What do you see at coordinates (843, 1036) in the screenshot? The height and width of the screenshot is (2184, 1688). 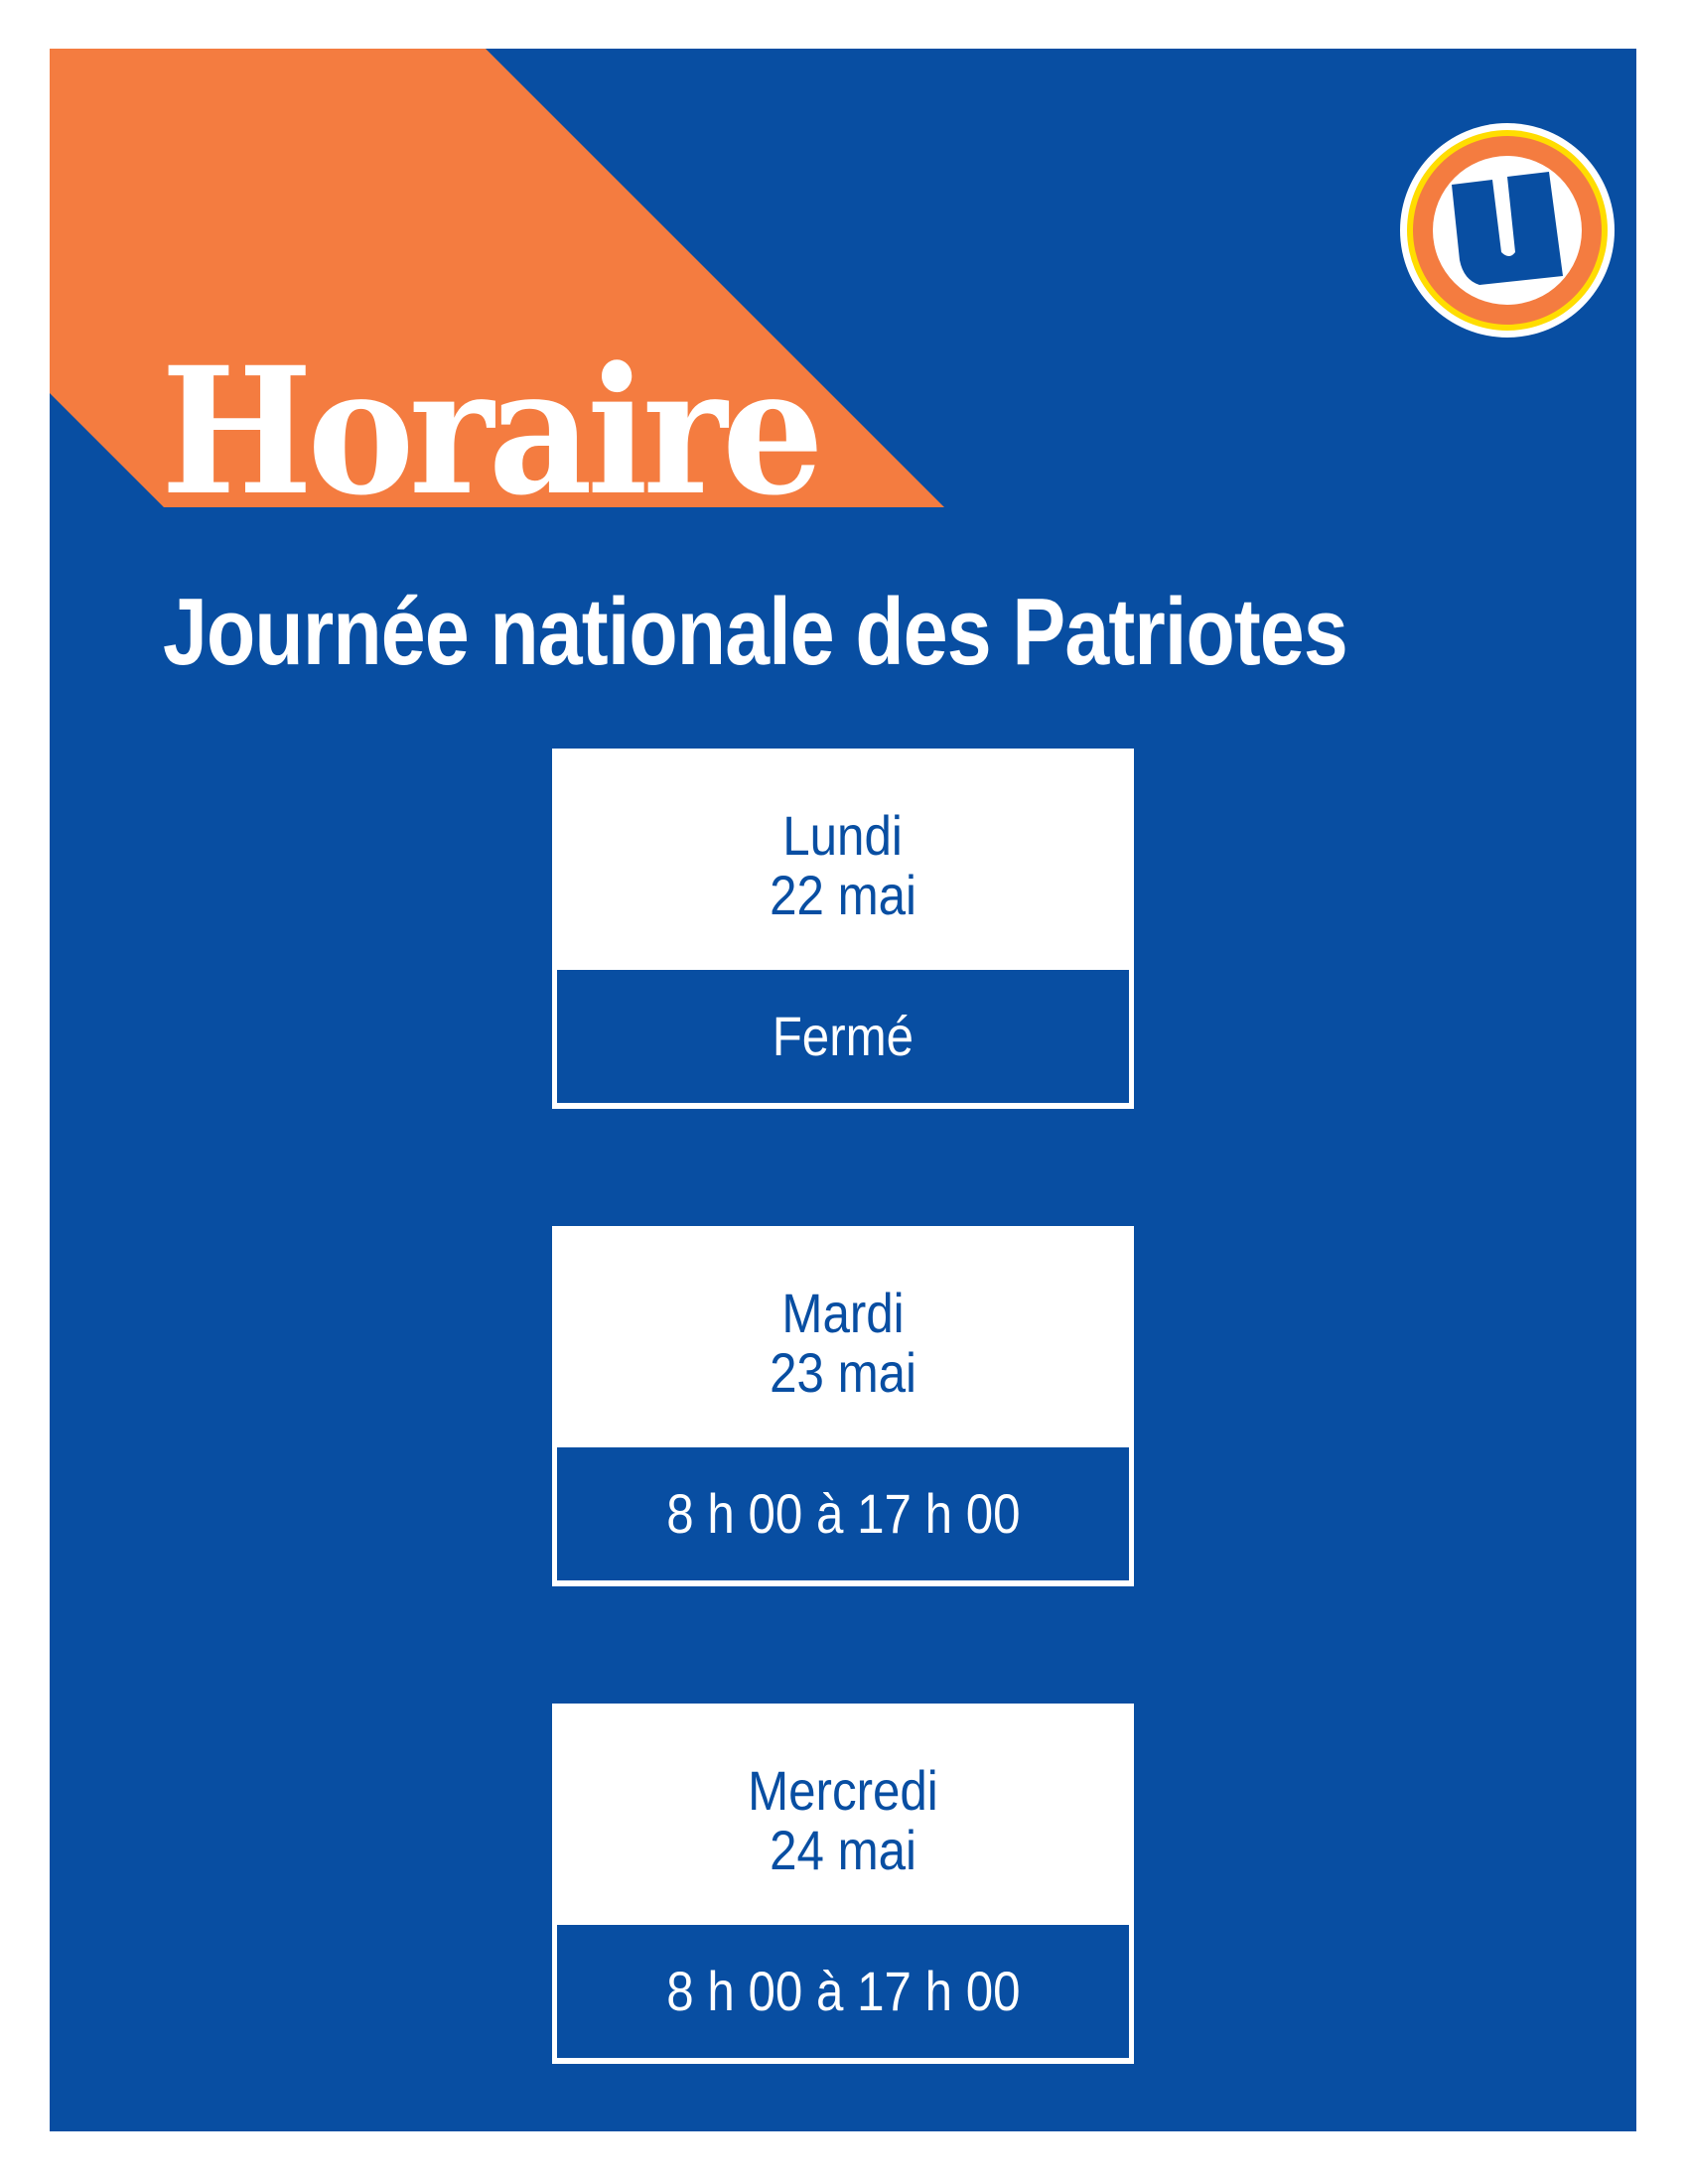 I see `hours-band: Fermé` at bounding box center [843, 1036].